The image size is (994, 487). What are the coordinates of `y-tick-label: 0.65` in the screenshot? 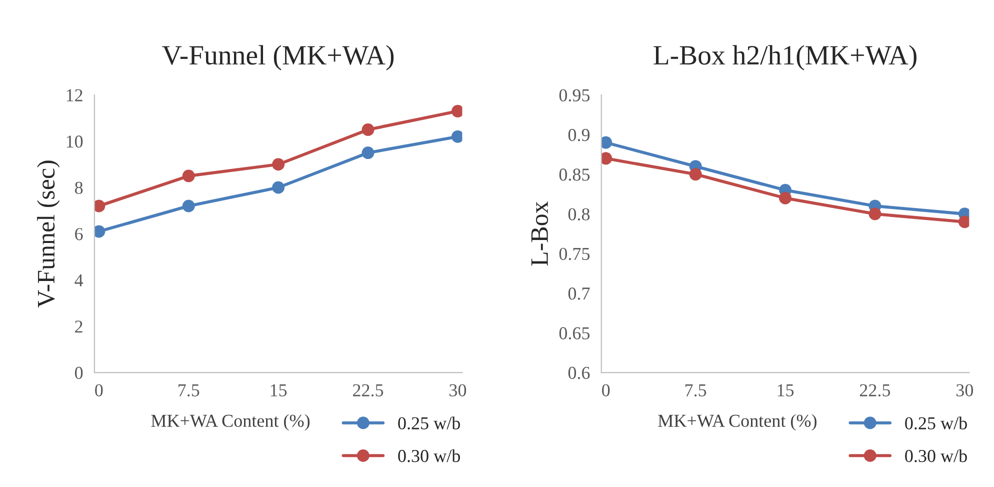 It's located at (574, 333).